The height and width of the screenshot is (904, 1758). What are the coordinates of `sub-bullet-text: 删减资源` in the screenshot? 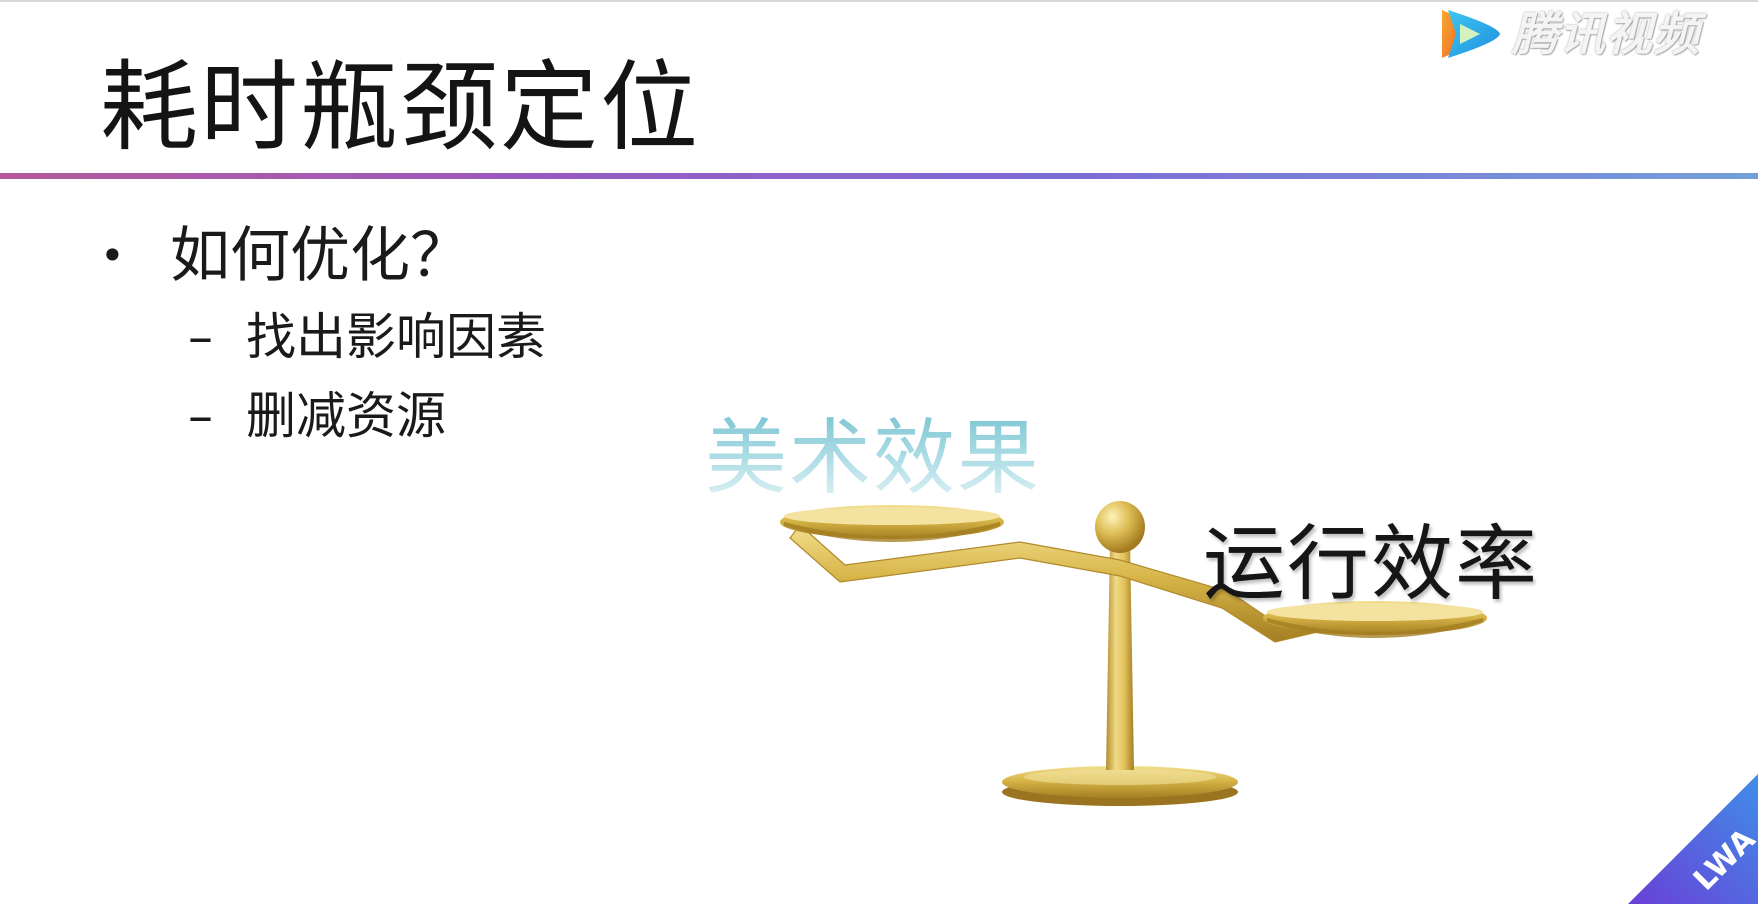 It's located at (346, 416).